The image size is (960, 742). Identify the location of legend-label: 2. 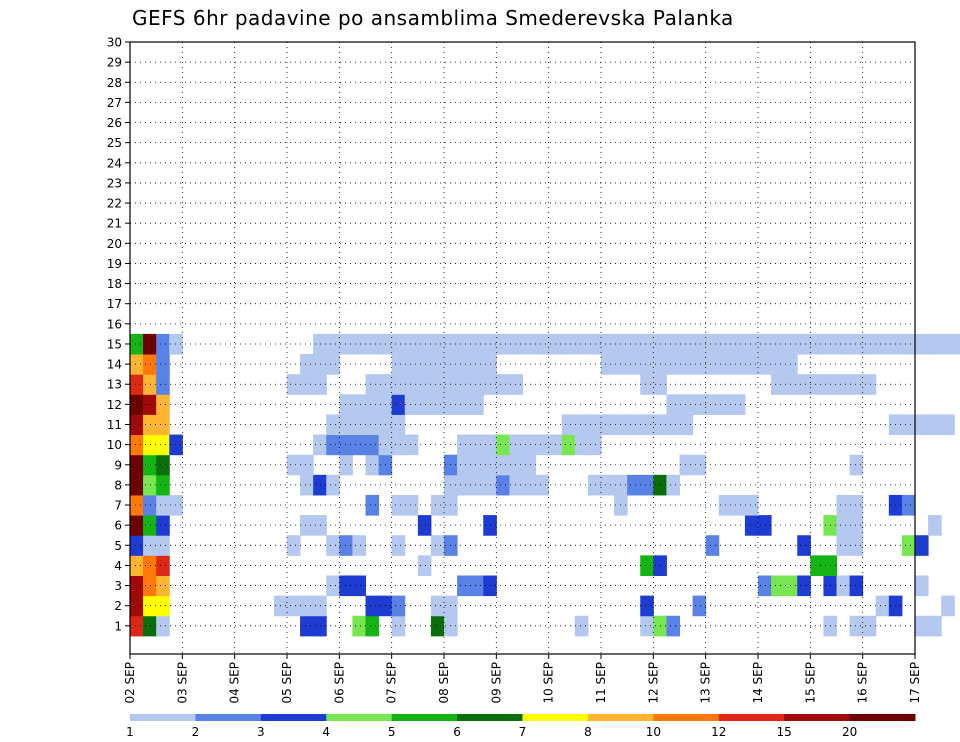
(196, 732).